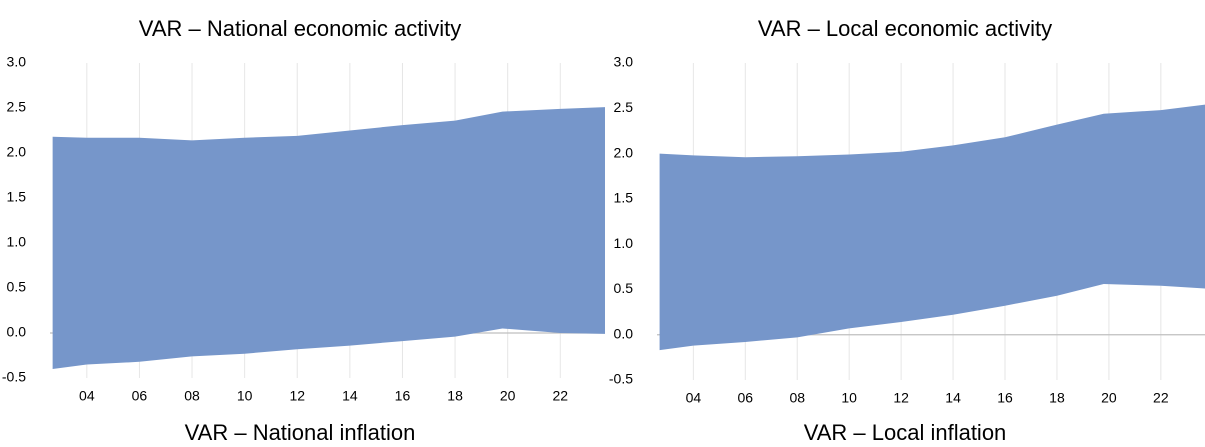  I want to click on chart-title: VAR – Local economic activity, so click(905, 28).